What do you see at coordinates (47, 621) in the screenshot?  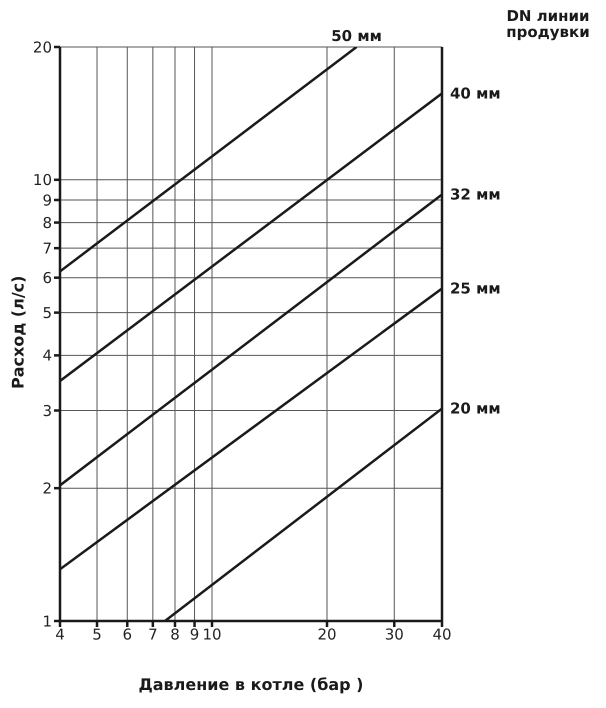 I see `y-tick-label: 1` at bounding box center [47, 621].